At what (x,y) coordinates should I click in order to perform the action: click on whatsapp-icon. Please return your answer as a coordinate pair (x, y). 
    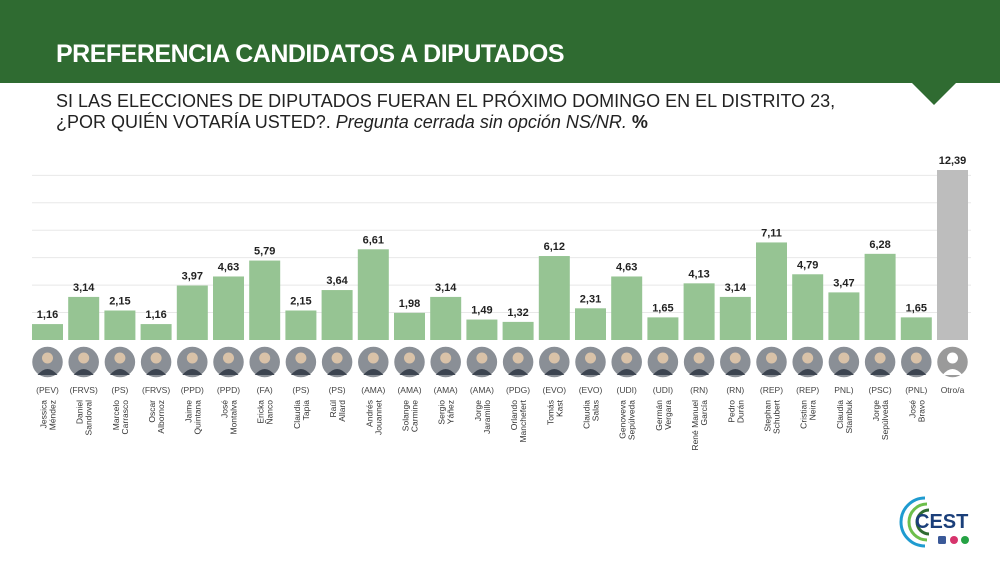
    Looking at the image, I should click on (965, 540).